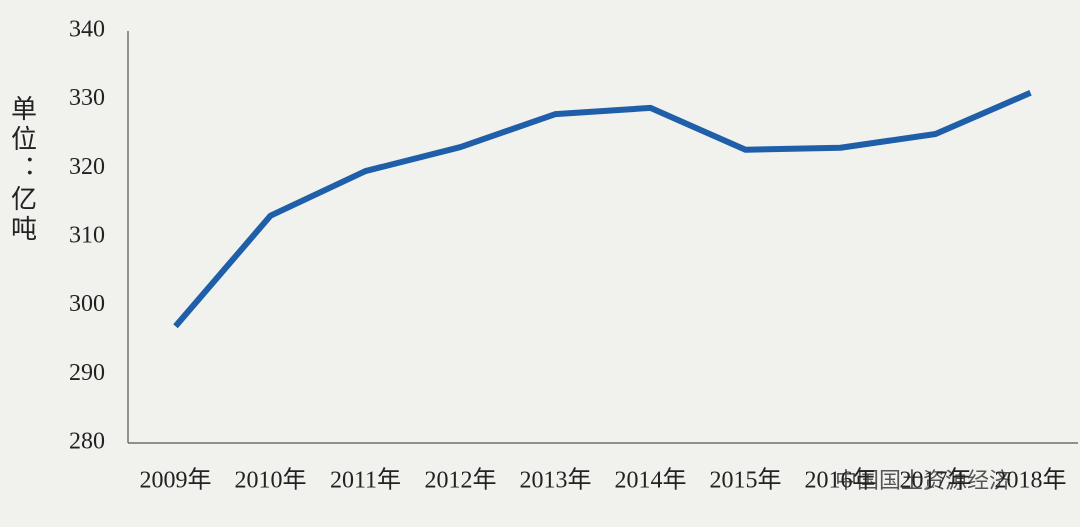 The height and width of the screenshot is (527, 1080). What do you see at coordinates (87, 304) in the screenshot?
I see `y-tick-label: 300` at bounding box center [87, 304].